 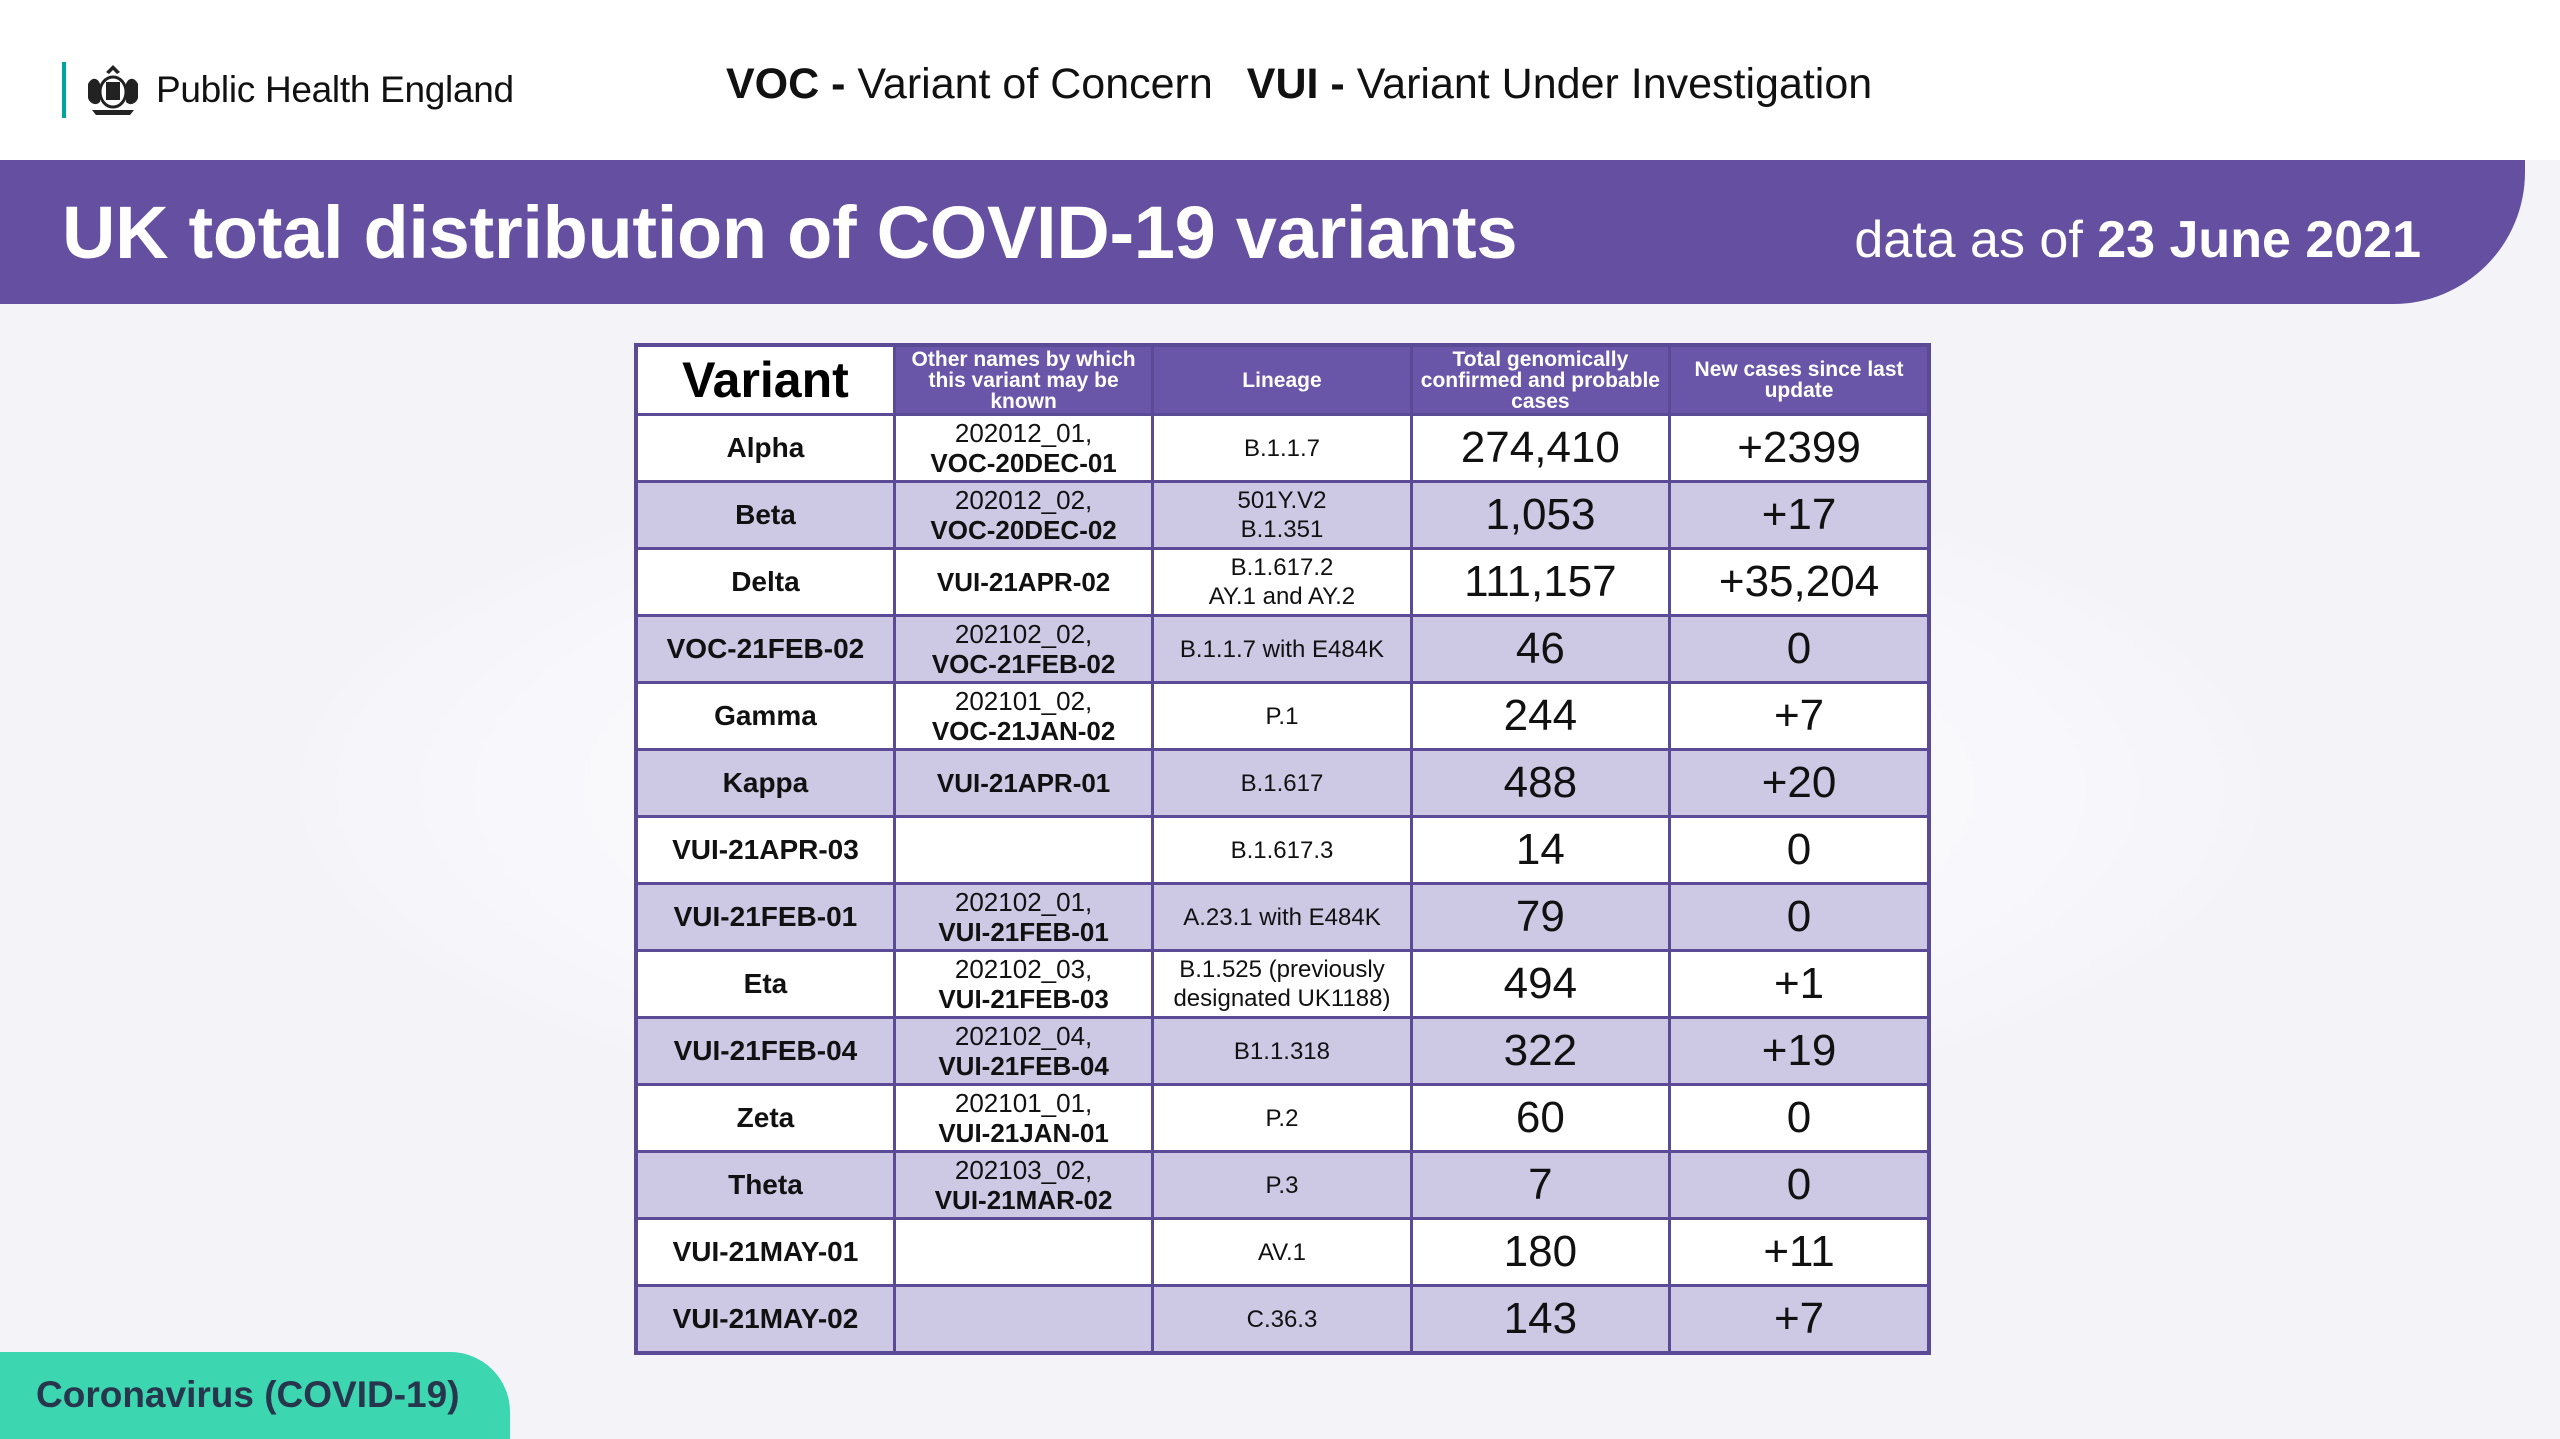 I want to click on table-row: Theta 202103_02, VUI-21MAR-02 P.3 7 0, so click(x=1282, y=1185).